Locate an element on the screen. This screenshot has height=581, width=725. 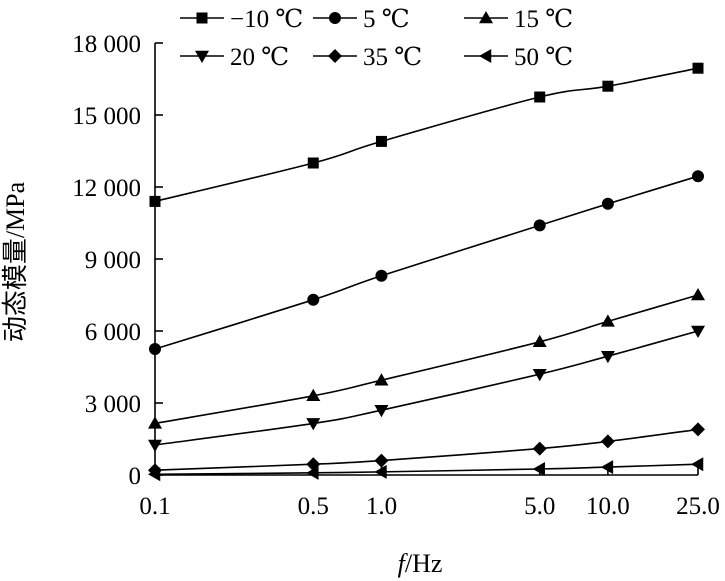
legend: −10 ℃ 5 ℃ 15 ℃ 20 ℃ 35 ℃ 50 ℃ is located at coordinates (376, 38).